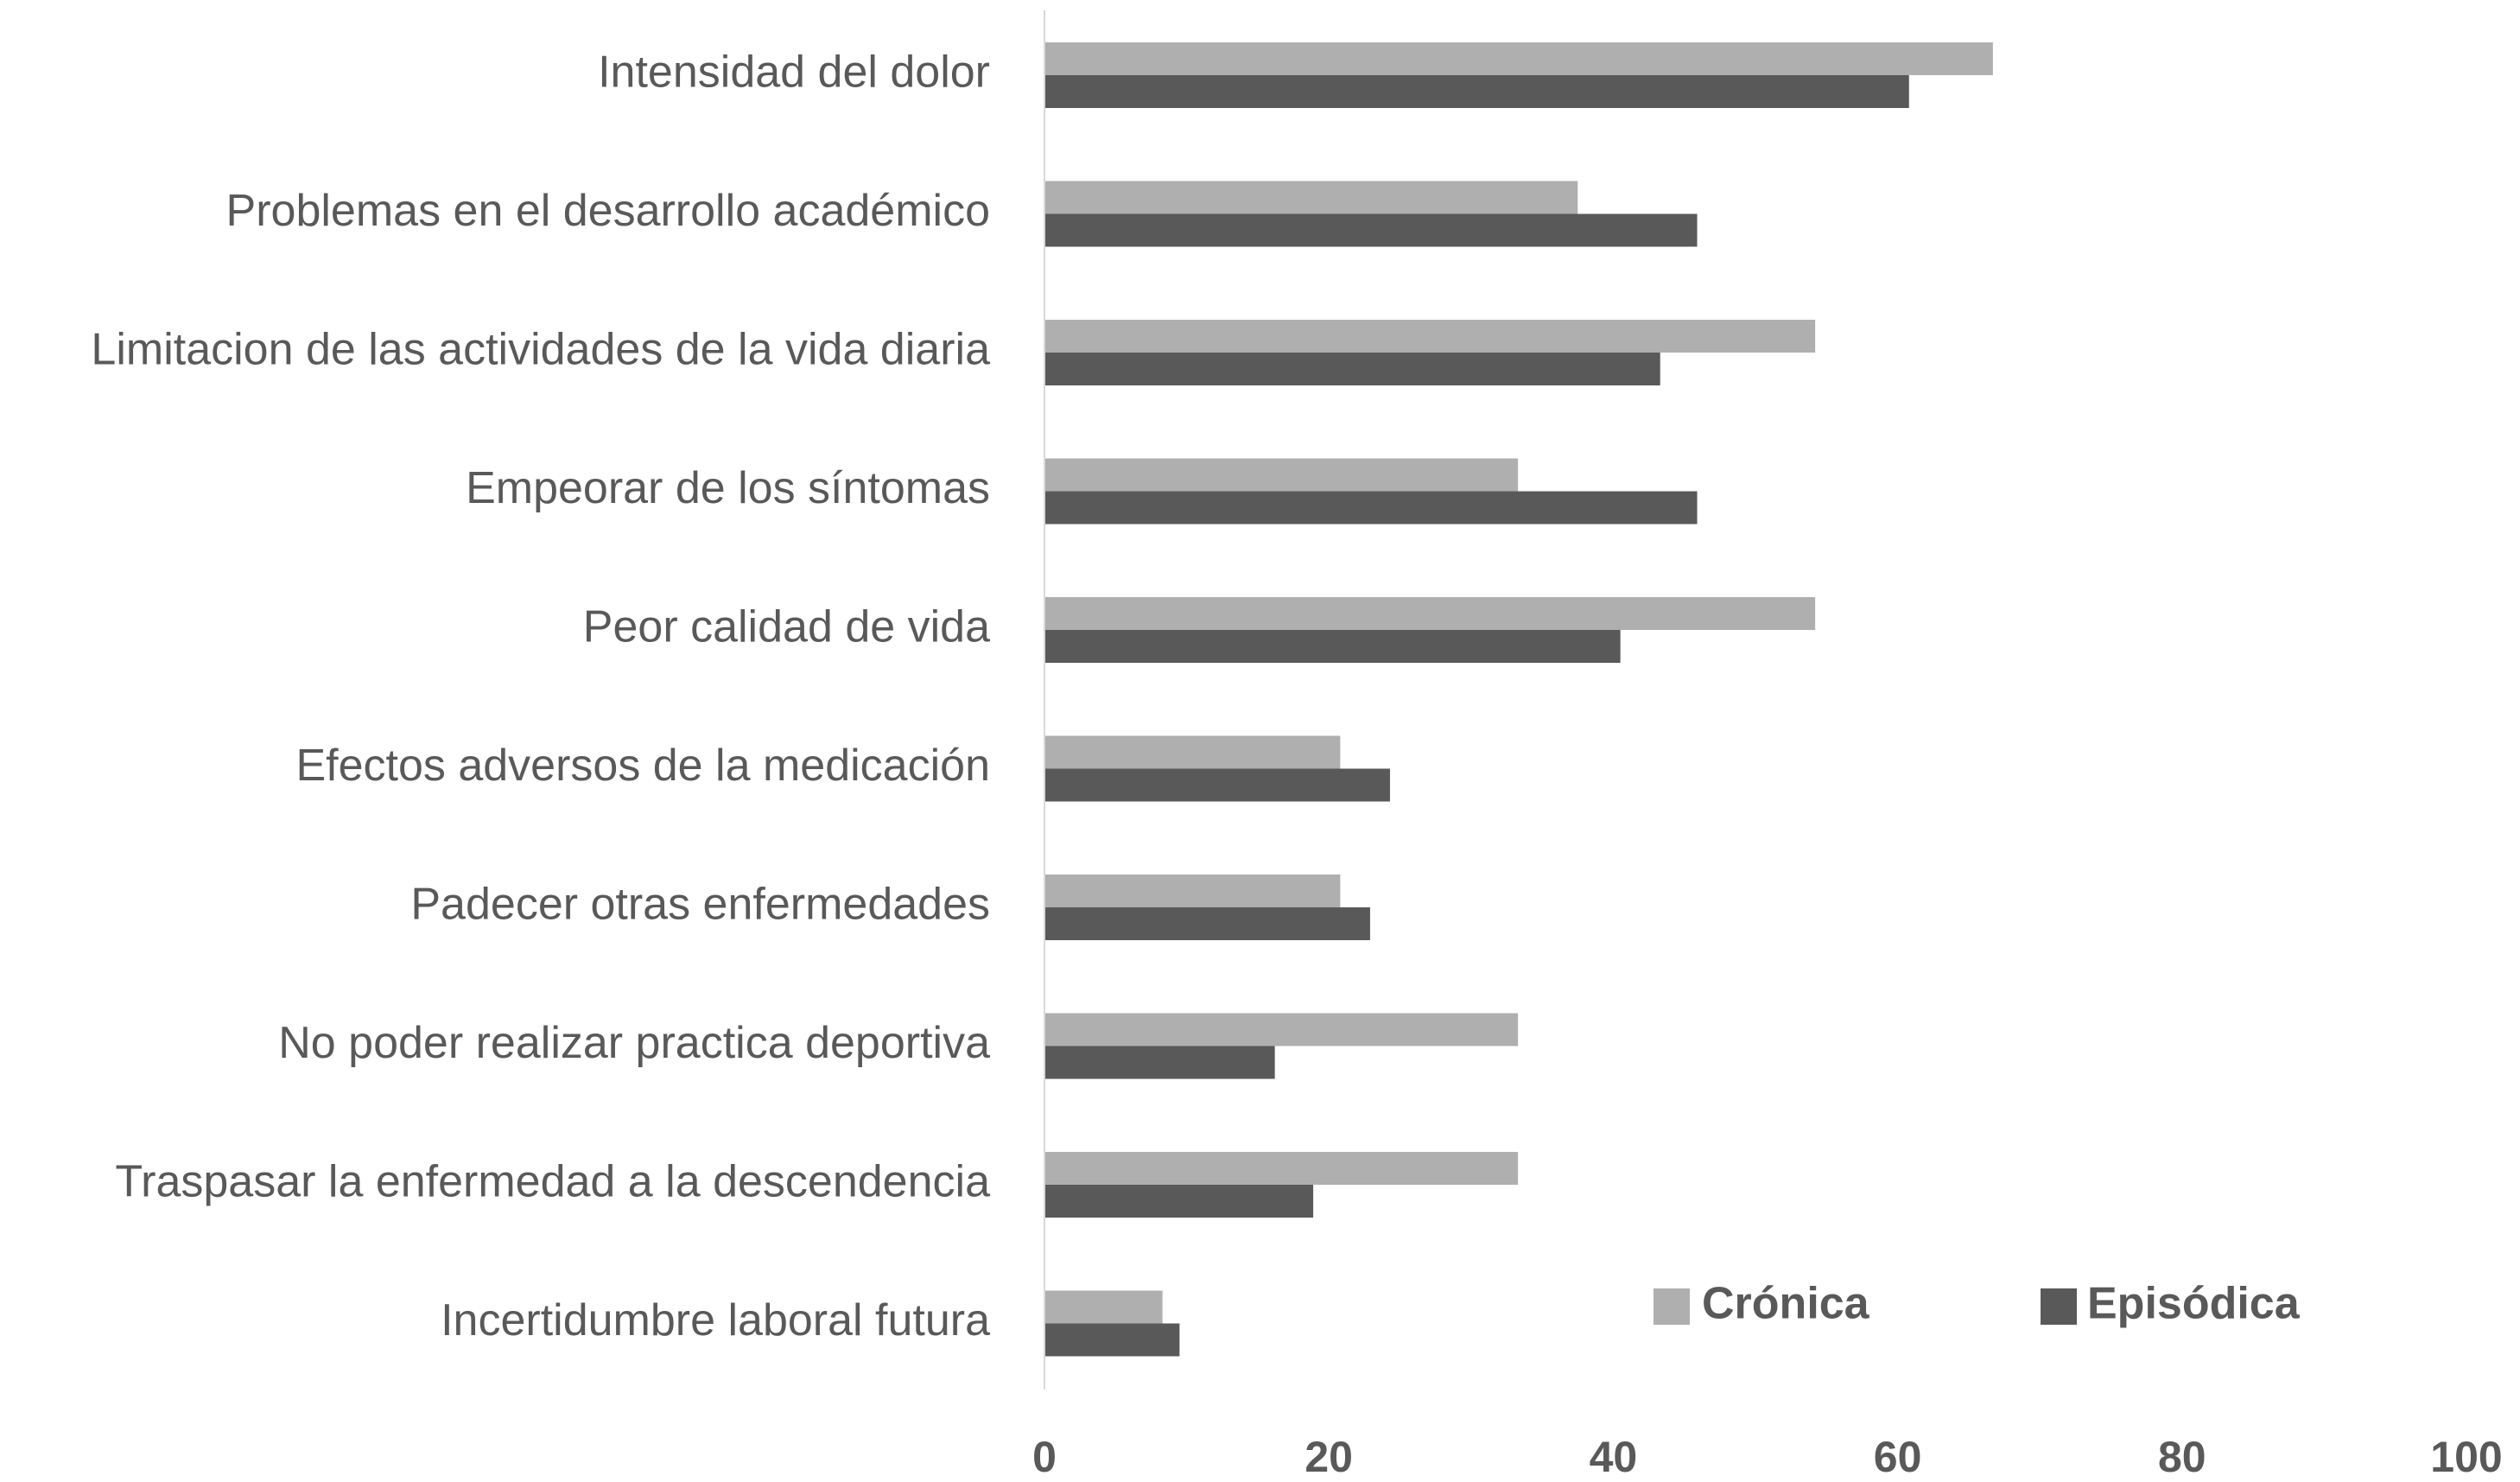 This screenshot has width=2520, height=1482. What do you see at coordinates (1786, 1304) in the screenshot?
I see `legend-label-cronica: Crónica` at bounding box center [1786, 1304].